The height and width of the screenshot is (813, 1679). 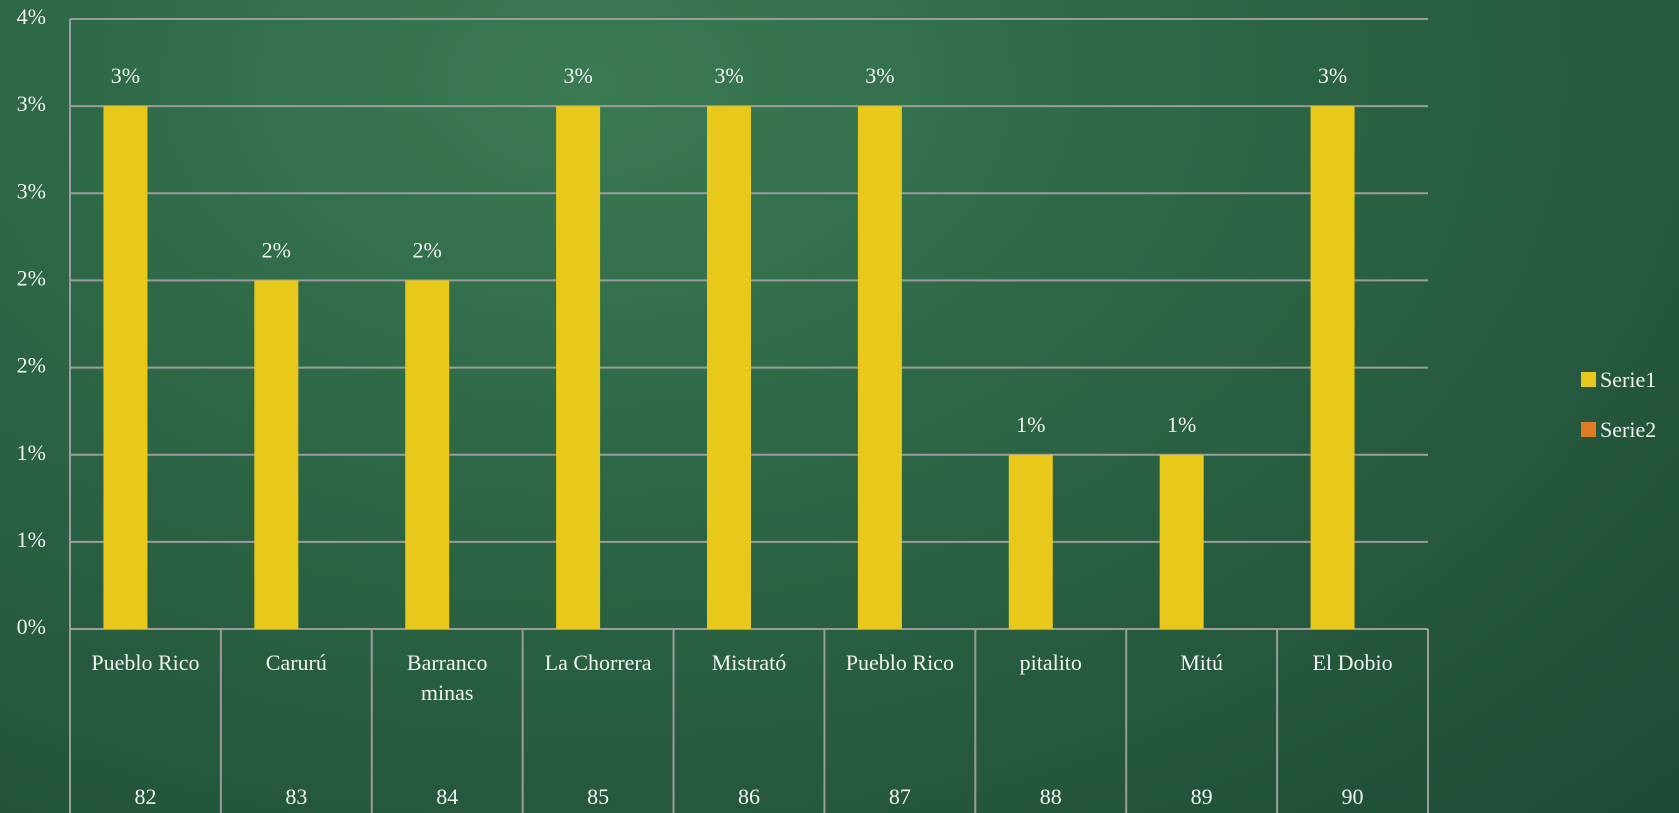 I want to click on category-code: 88, so click(x=1050, y=796).